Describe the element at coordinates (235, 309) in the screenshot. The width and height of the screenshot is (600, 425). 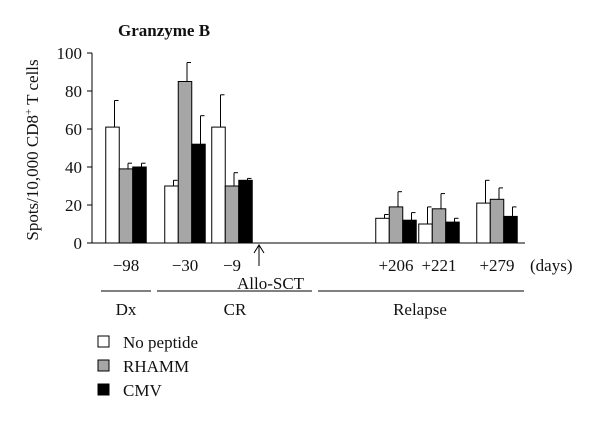
I see `group-label: CR` at that location.